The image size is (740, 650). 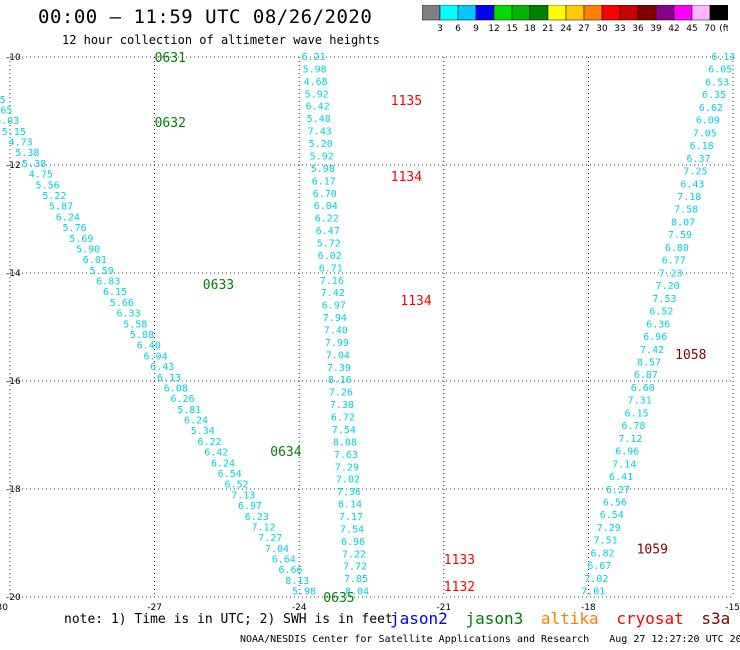 I want to click on wave-height-value: 7.72, so click(x=355, y=567).